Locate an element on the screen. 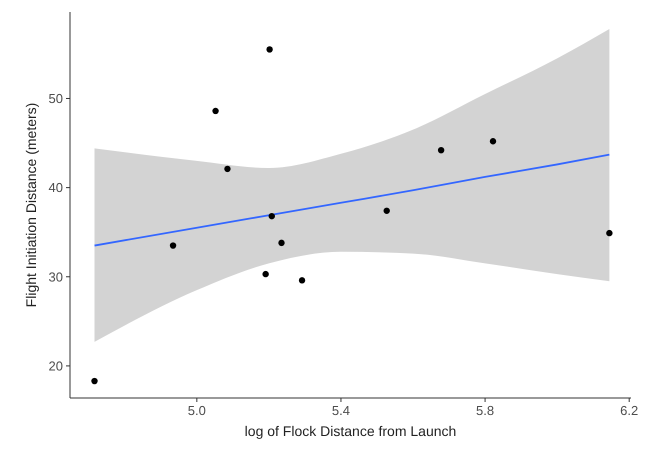  x-tick-label: 6.2 is located at coordinates (629, 410).